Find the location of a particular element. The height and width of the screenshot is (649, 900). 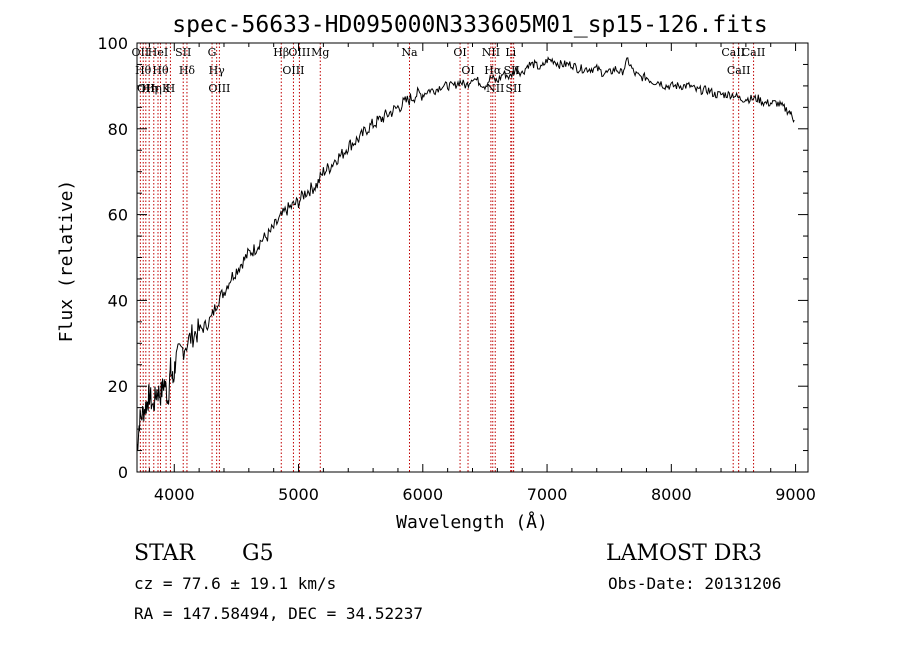

line-label-4072: SII is located at coordinates (183, 52).